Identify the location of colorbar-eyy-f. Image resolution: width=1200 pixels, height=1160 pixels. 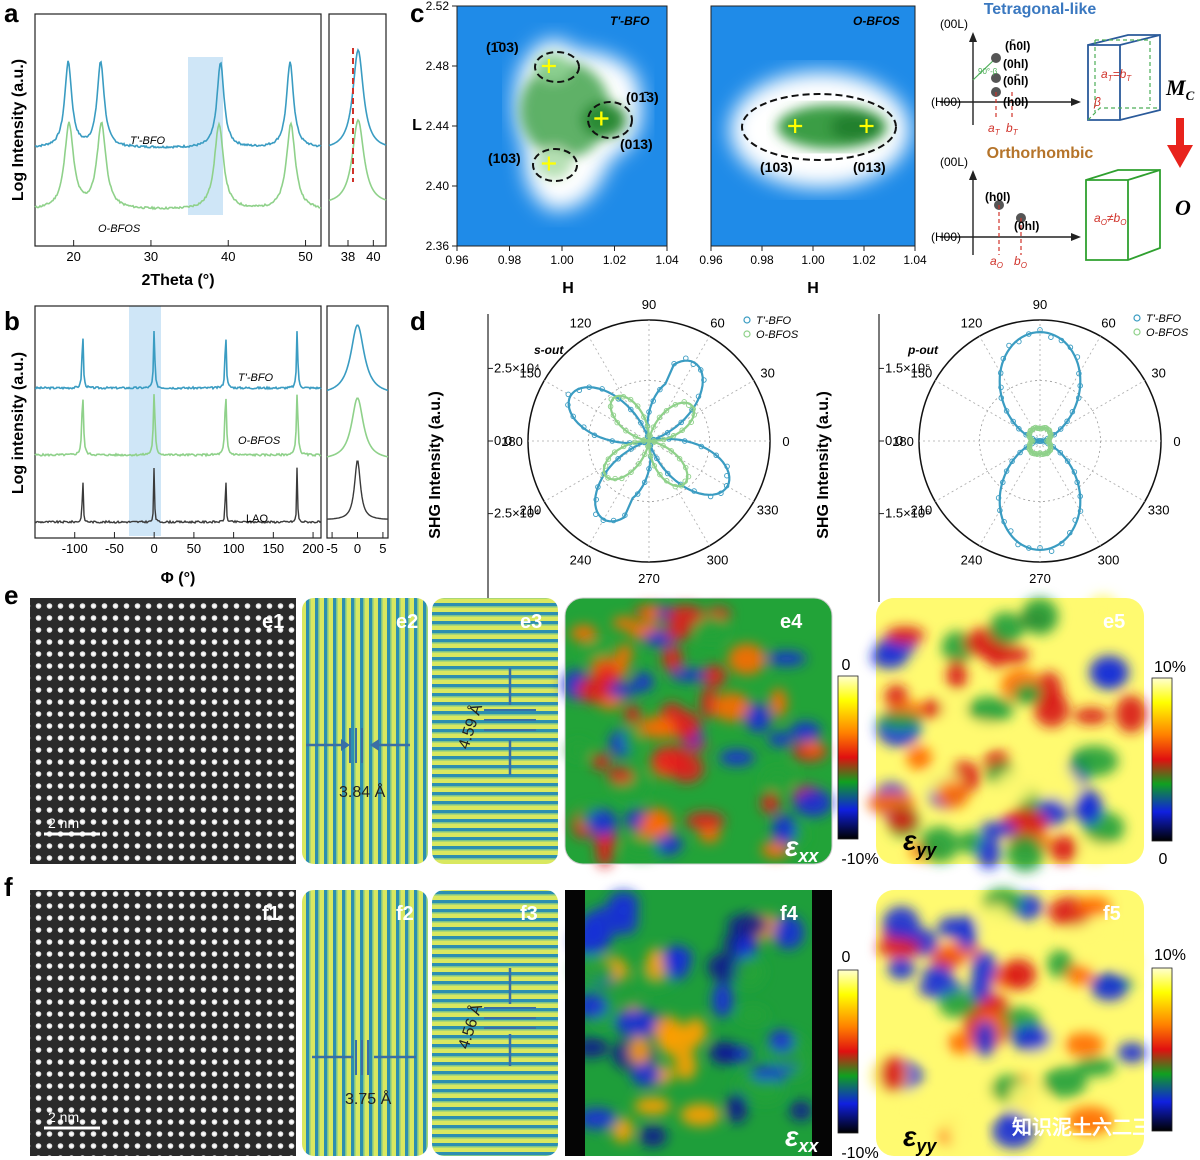
(1162, 1049).